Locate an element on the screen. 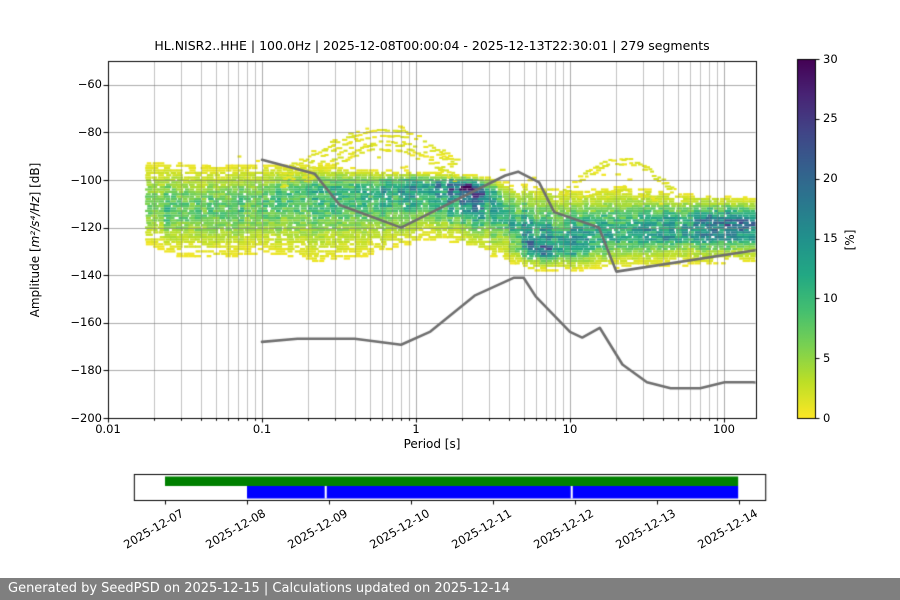 The image size is (900, 600). x-axis-label: Period [s] is located at coordinates (432, 444).